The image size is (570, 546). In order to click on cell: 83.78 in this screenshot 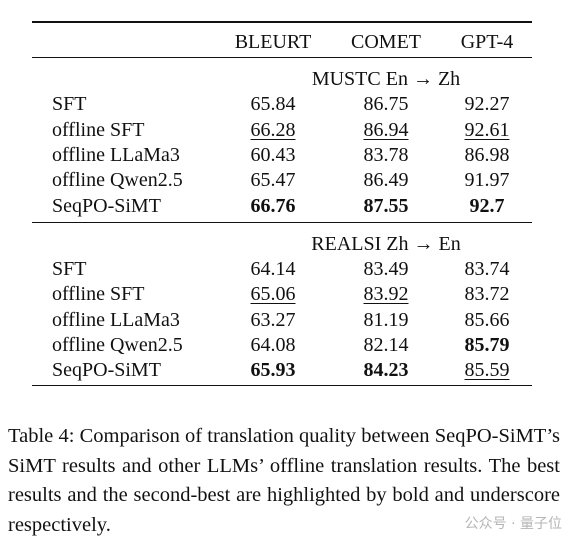, I will do `click(386, 154)`.